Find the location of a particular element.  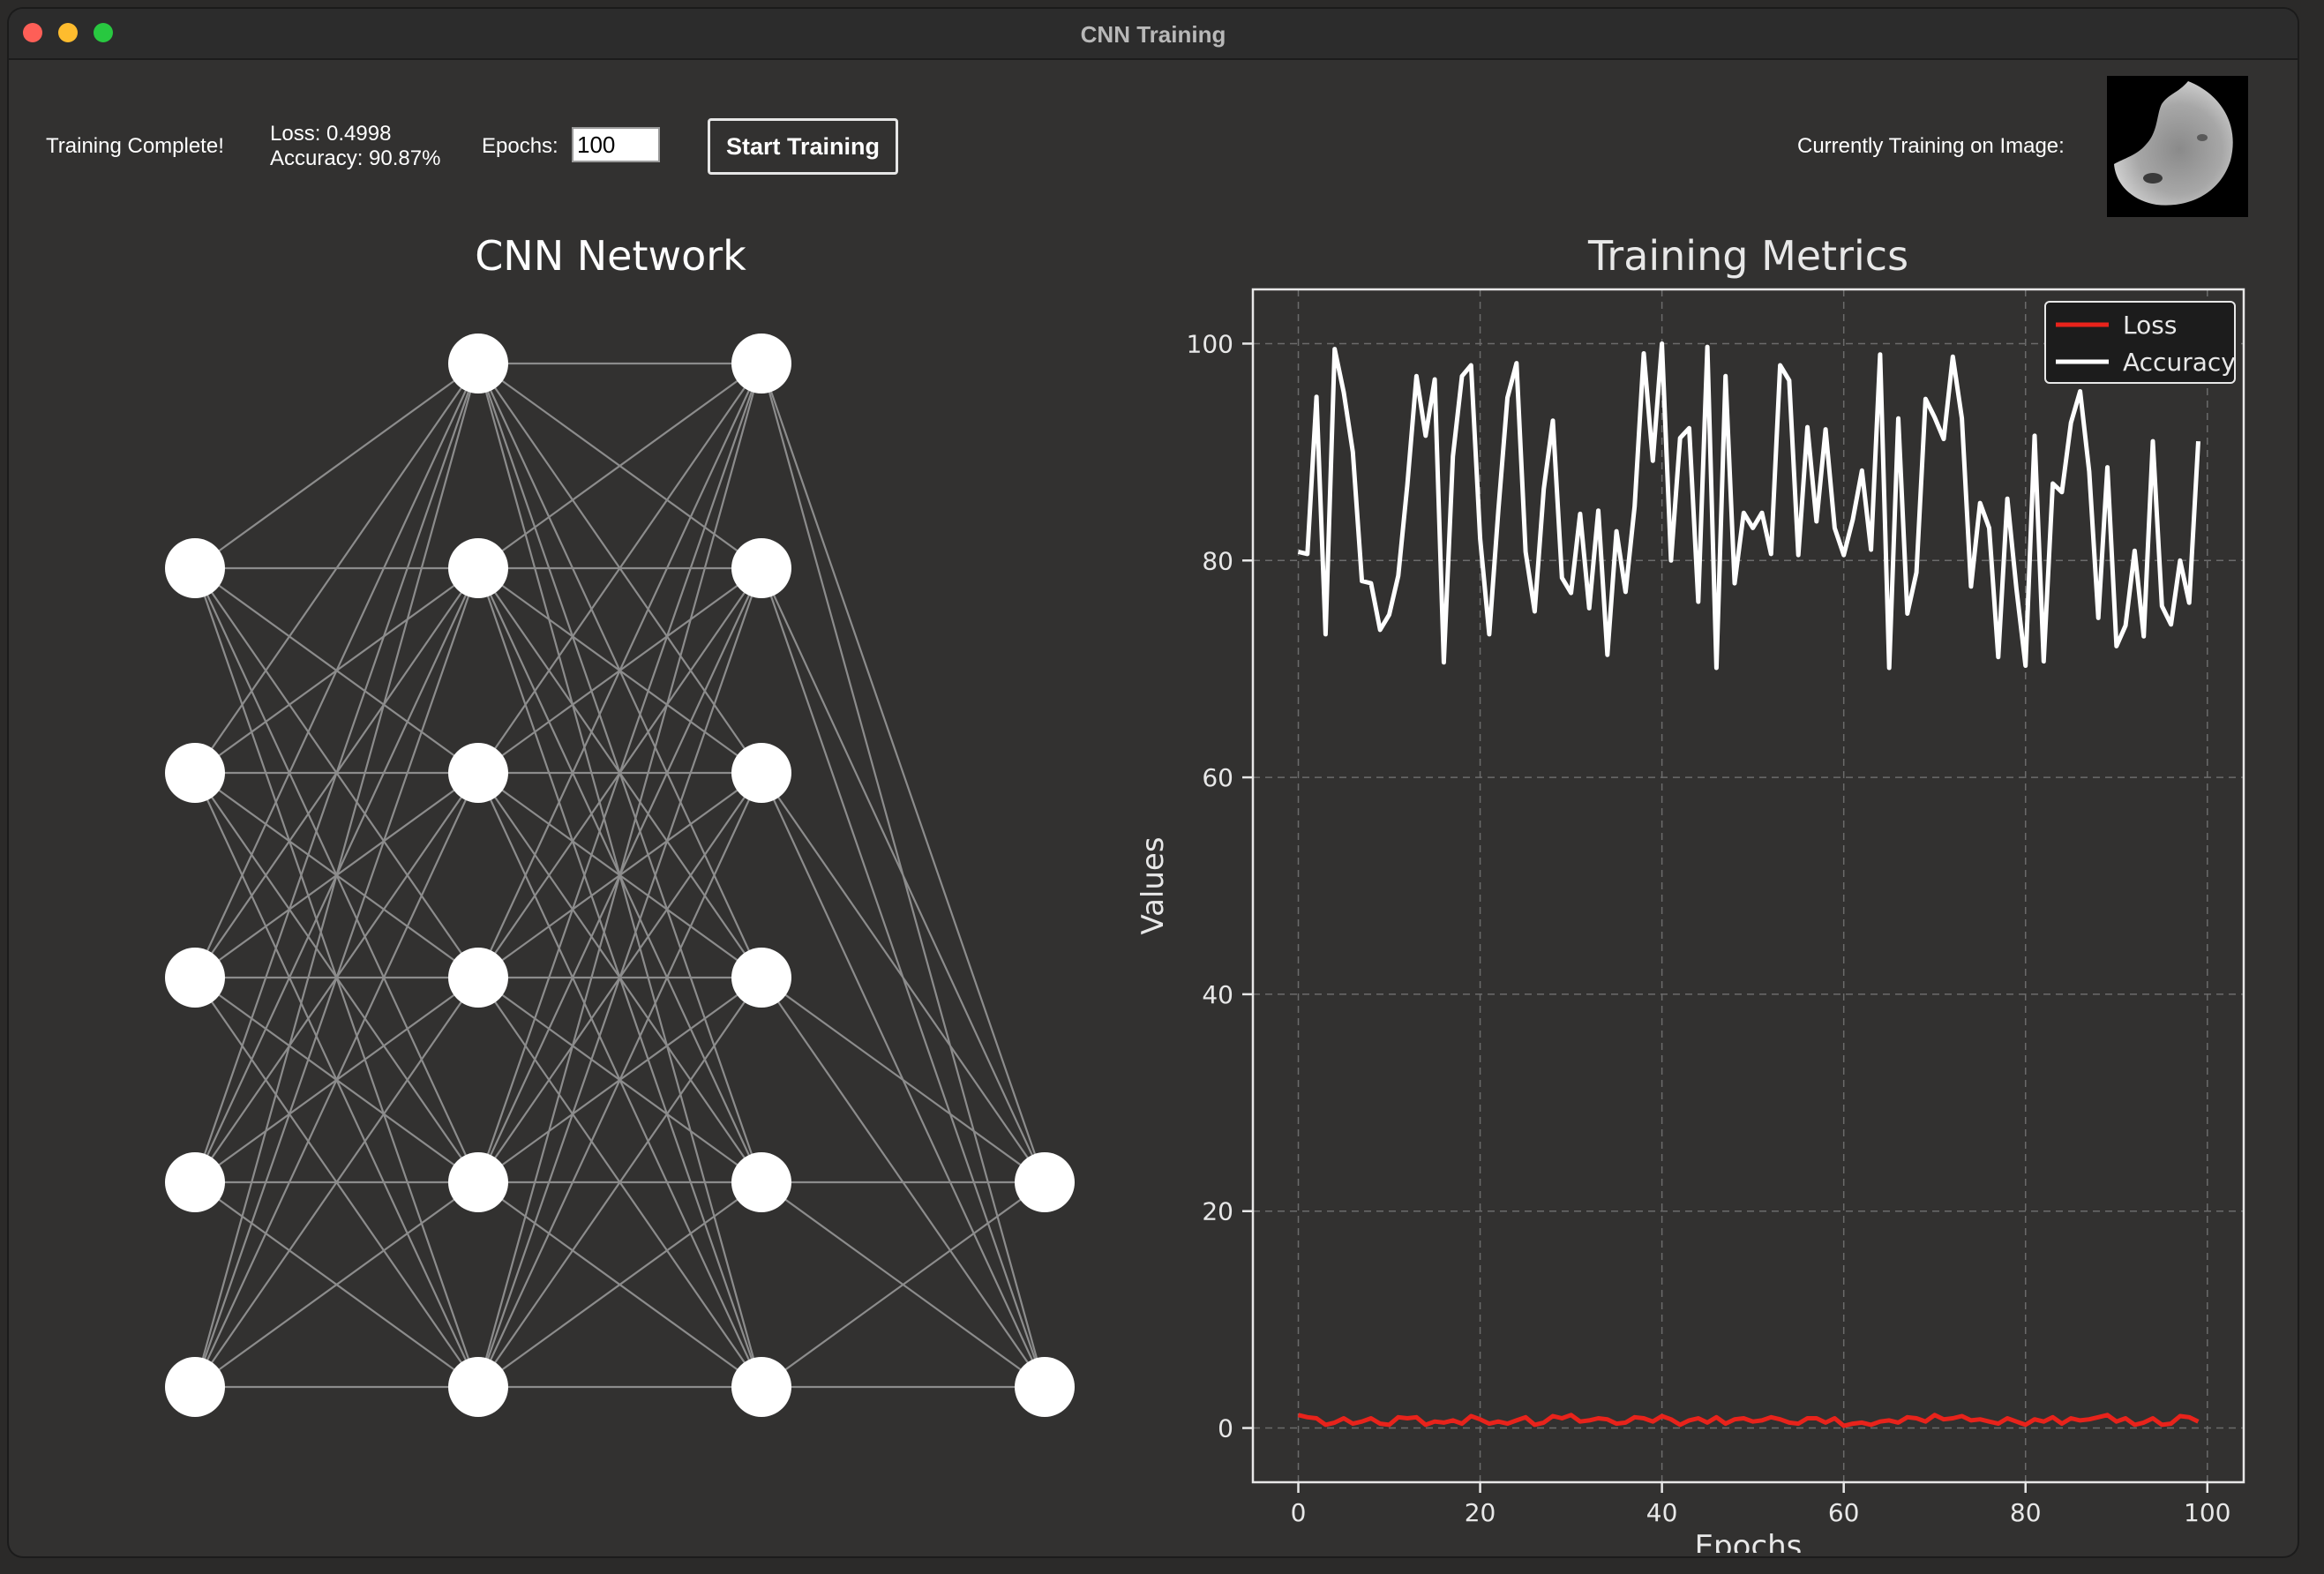

y-tick-label: 20 is located at coordinates (1217, 1212).